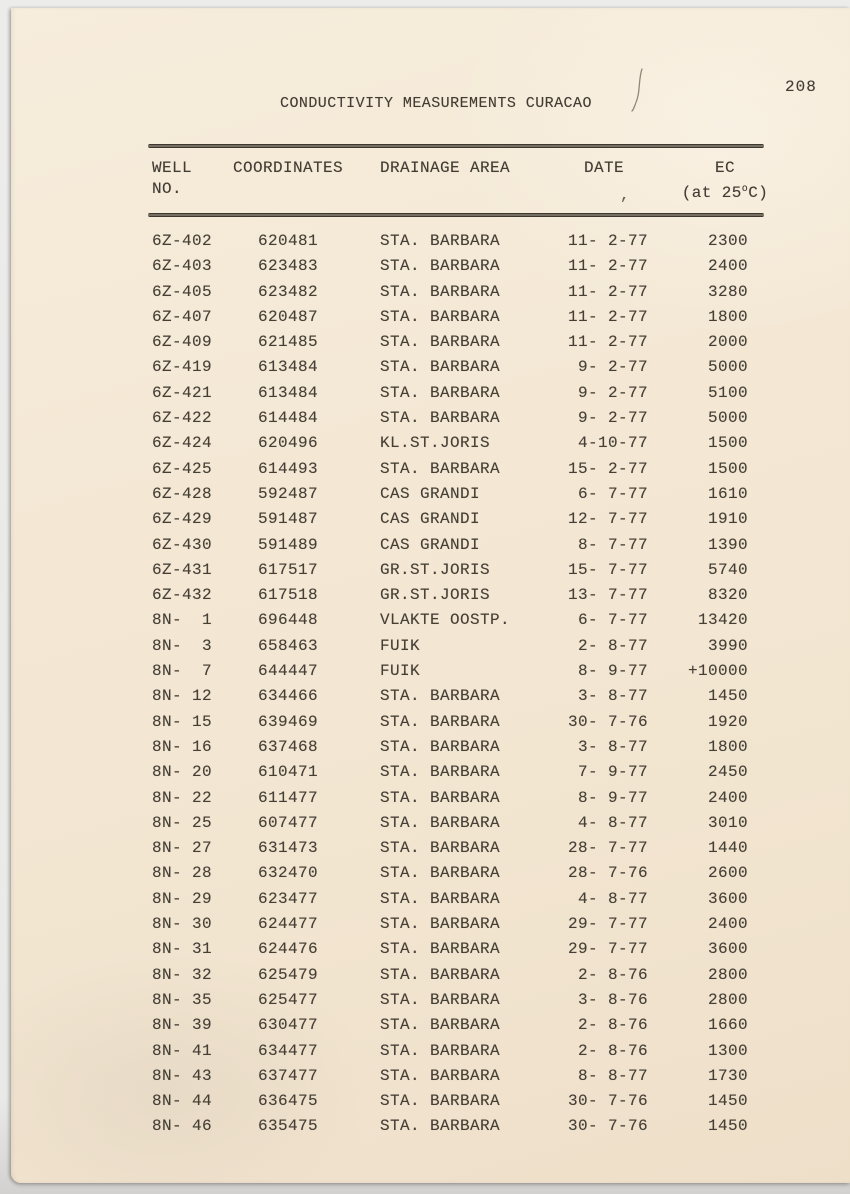 The image size is (850, 1194). Describe the element at coordinates (450, 595) in the screenshot. I see `table-row: 6Z-432 617518 GR.ST.JORIS 13- 7-77 8320` at that location.